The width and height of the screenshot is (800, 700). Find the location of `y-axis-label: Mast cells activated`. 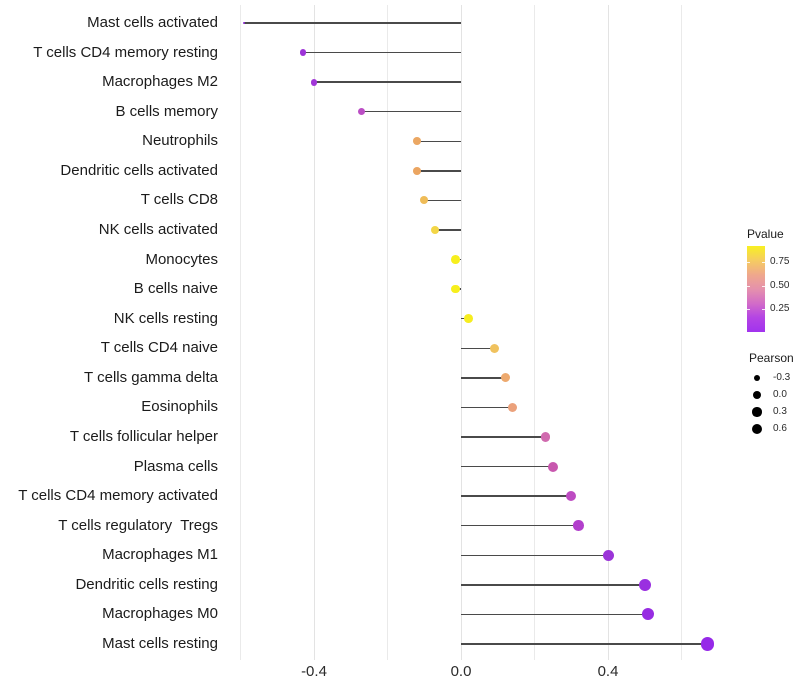

y-axis-label: Mast cells activated is located at coordinates (152, 22).